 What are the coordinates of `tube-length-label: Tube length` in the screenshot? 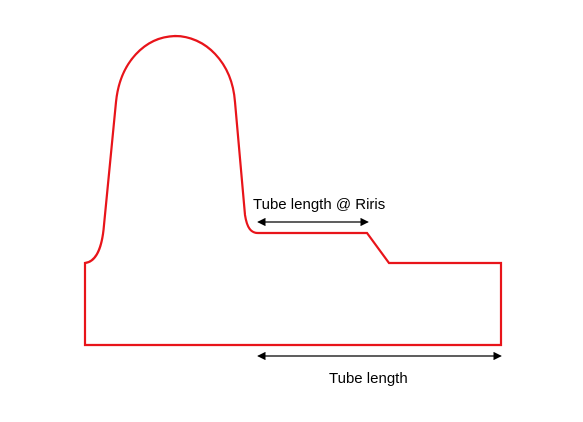 It's located at (368, 378).